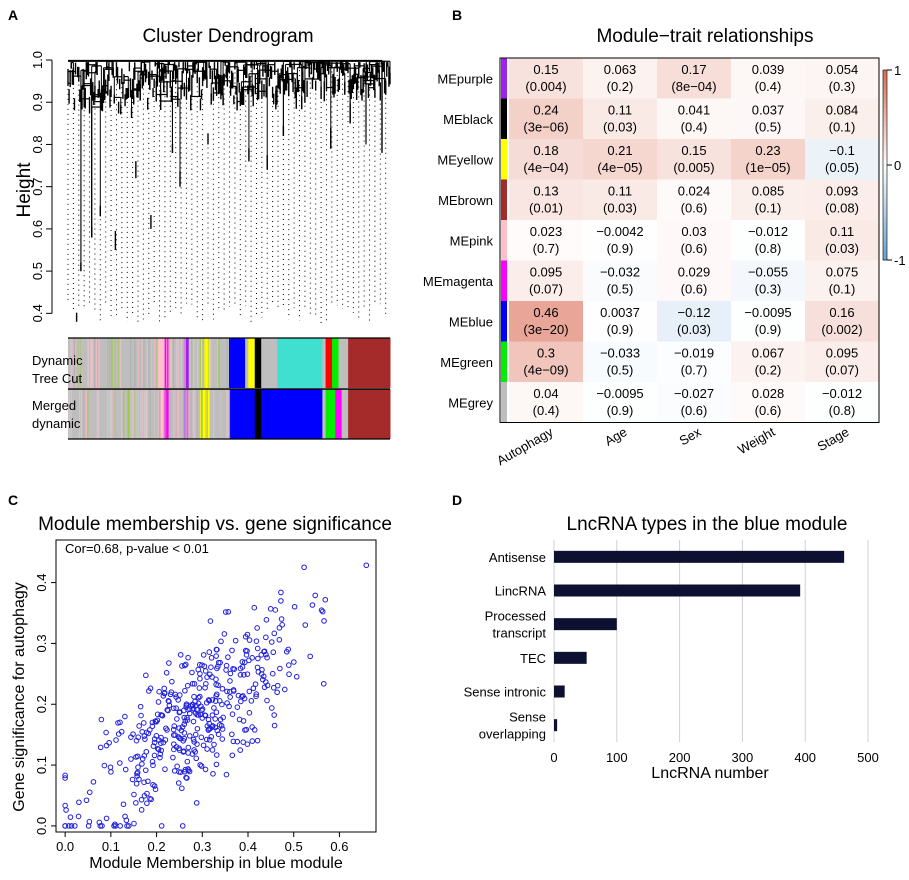 This screenshot has width=909, height=880. I want to click on heatmap-row-label: MEbrown, so click(465, 200).